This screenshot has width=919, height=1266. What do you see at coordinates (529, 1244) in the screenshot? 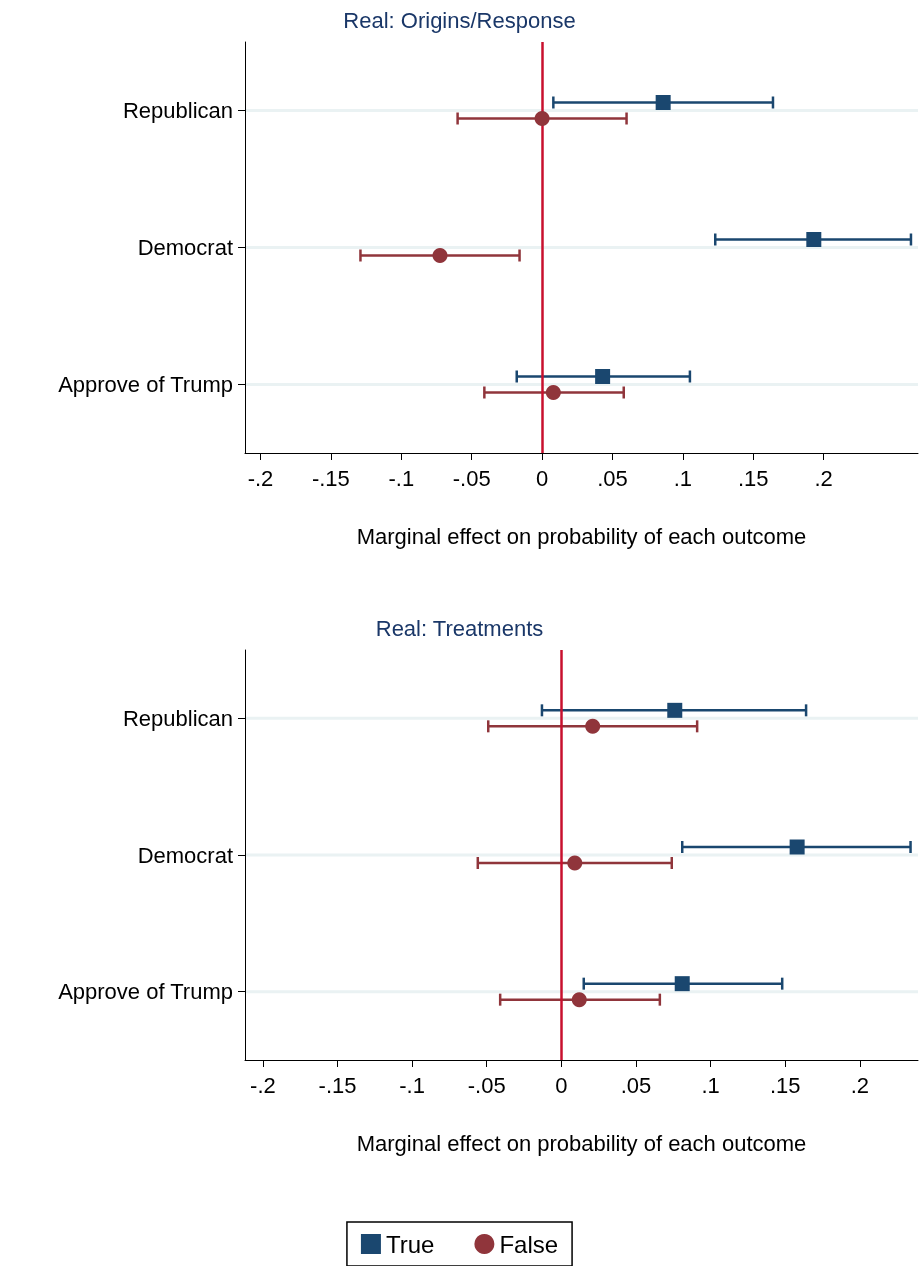
I see `legend-label: False` at bounding box center [529, 1244].